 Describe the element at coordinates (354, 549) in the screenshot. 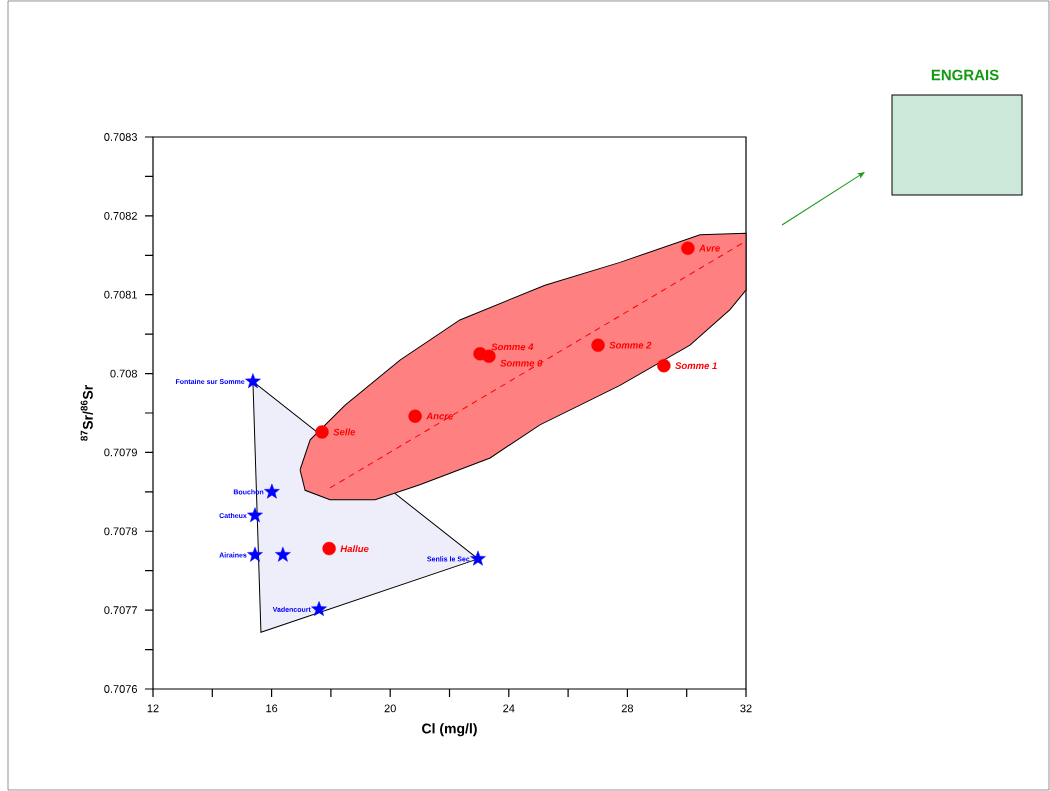

I see `annotation: Hallue` at that location.